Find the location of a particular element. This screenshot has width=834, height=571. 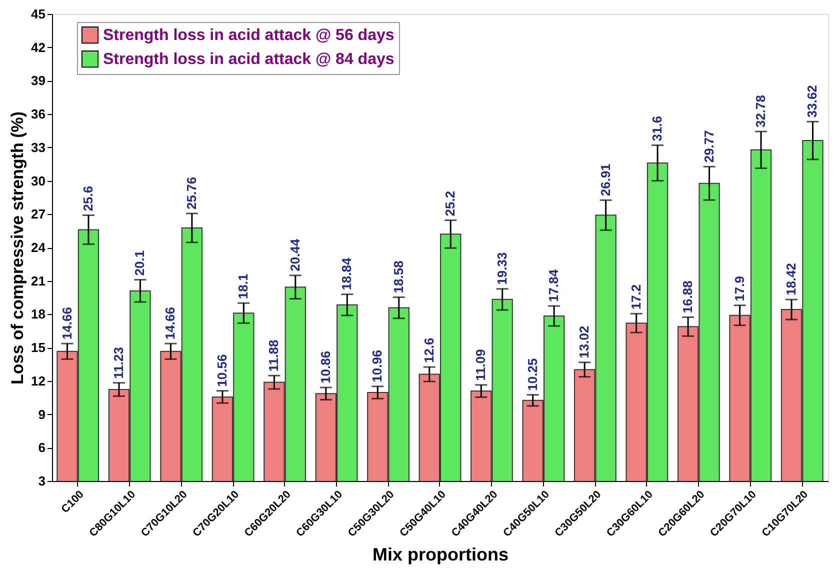

y-tick-label: 36 is located at coordinates (38, 114).